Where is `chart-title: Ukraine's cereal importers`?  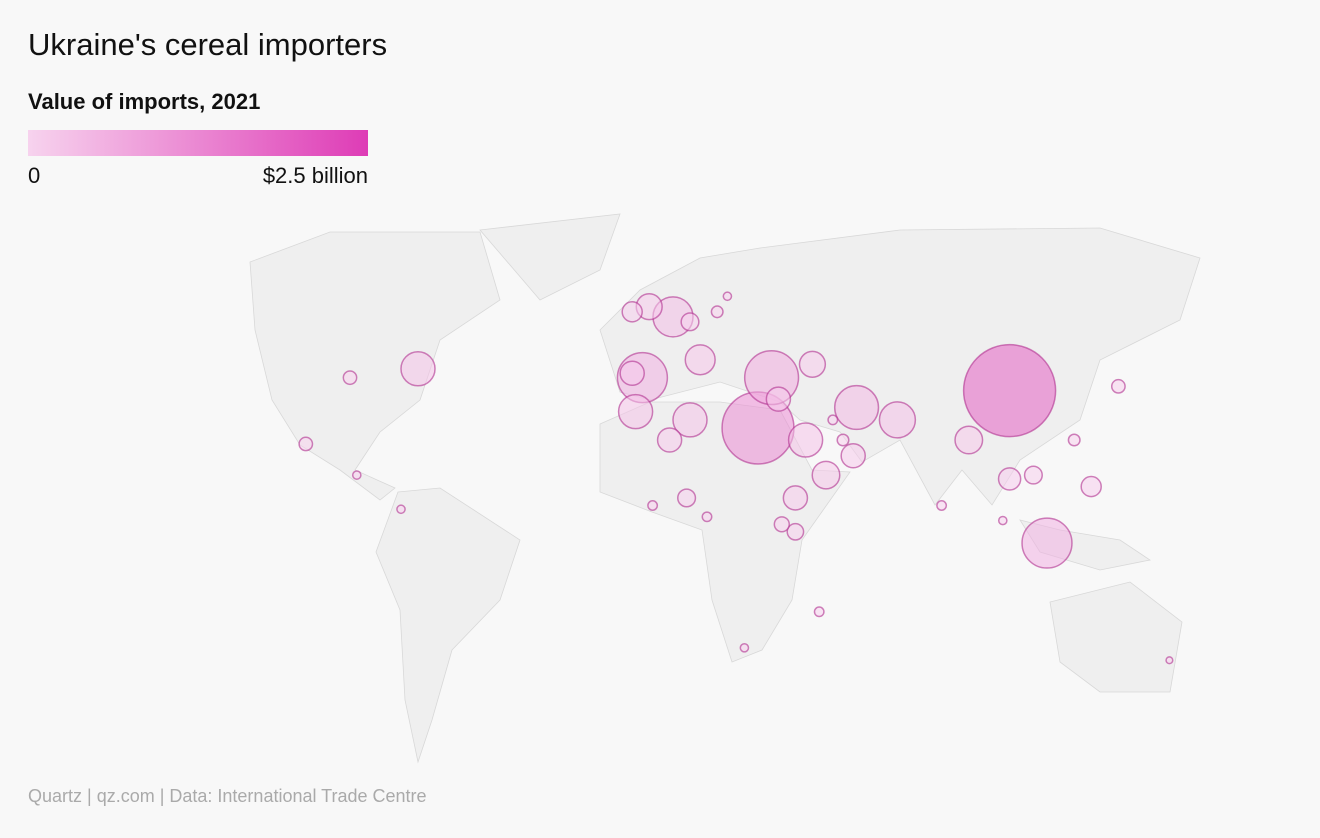
chart-title: Ukraine's cereal importers is located at coordinates (207, 44).